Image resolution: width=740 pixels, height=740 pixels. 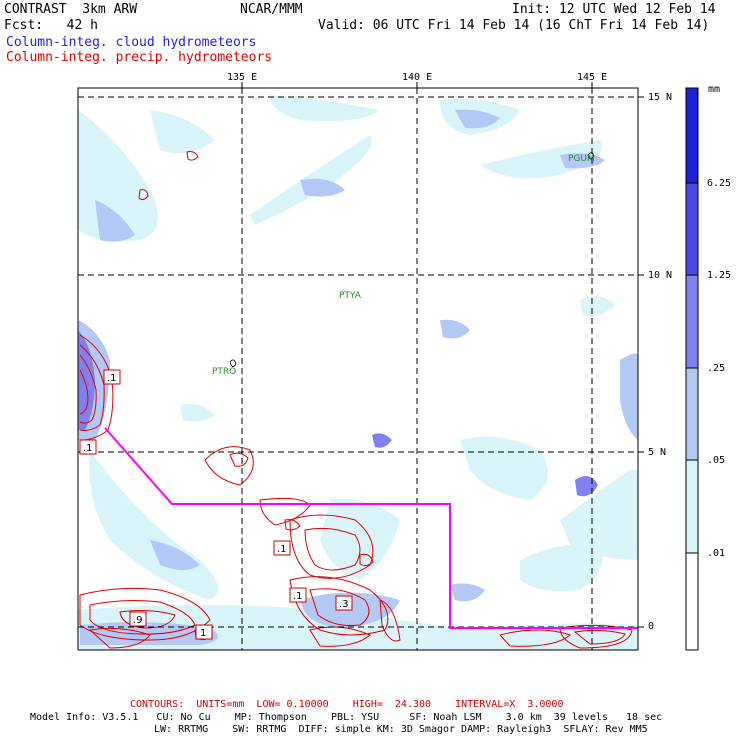 I want to click on lon-label: 135 E, so click(x=242, y=77).